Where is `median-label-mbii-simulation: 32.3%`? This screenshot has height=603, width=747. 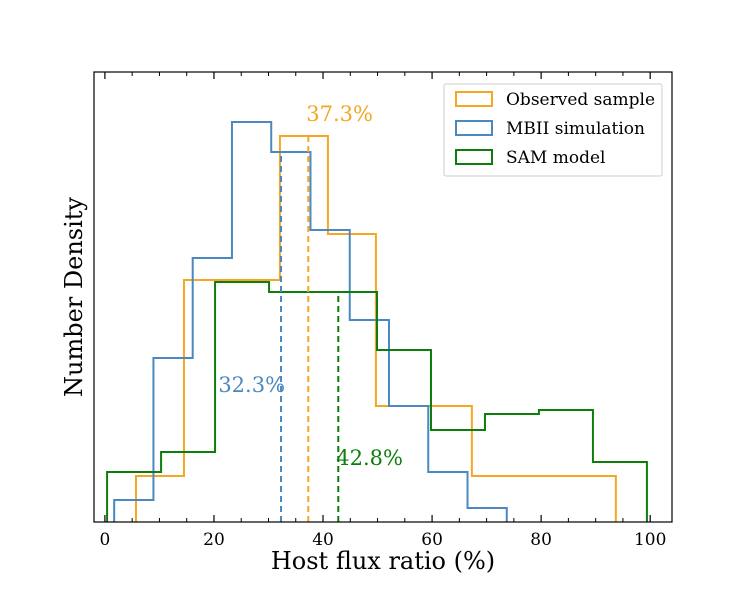
median-label-mbii-simulation: 32.3% is located at coordinates (251, 385).